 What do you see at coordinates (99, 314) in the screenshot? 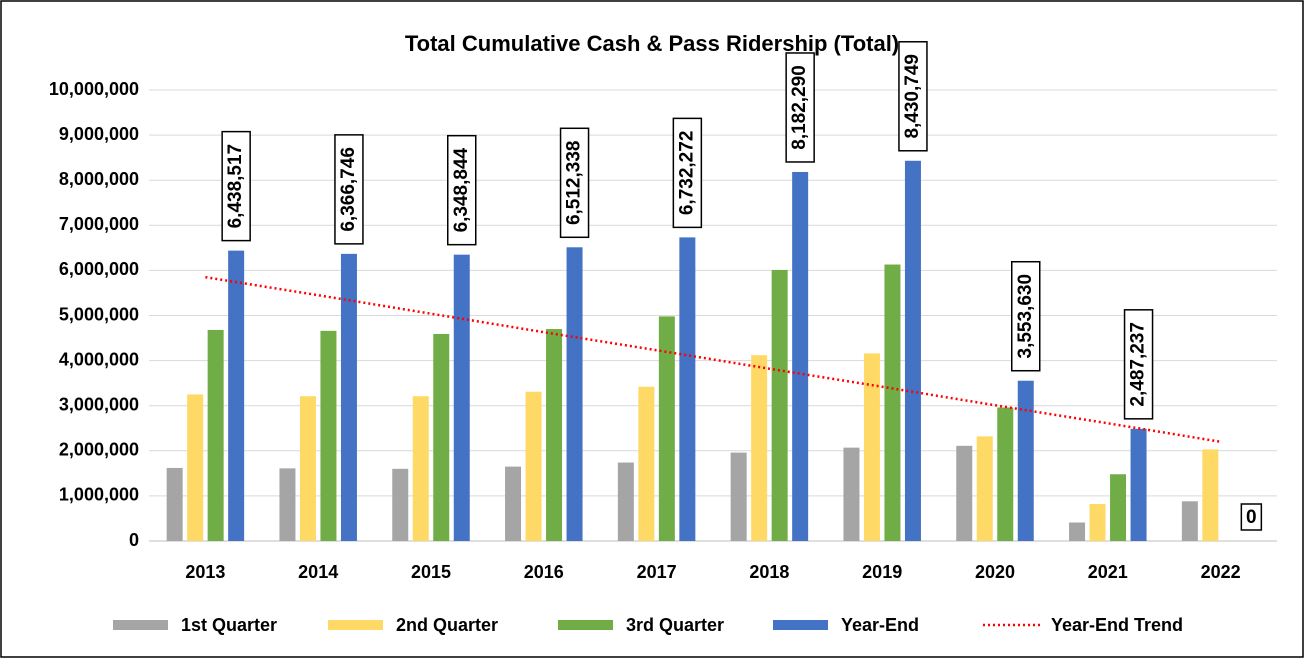
I see `y-tick-label: 5,000,000` at bounding box center [99, 314].